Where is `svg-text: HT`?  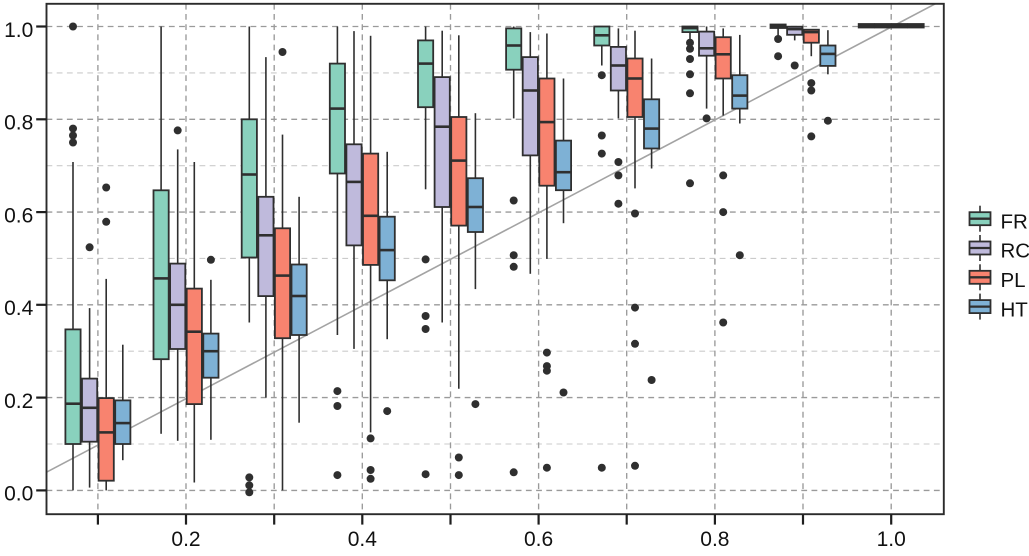 svg-text: HT is located at coordinates (1015, 309).